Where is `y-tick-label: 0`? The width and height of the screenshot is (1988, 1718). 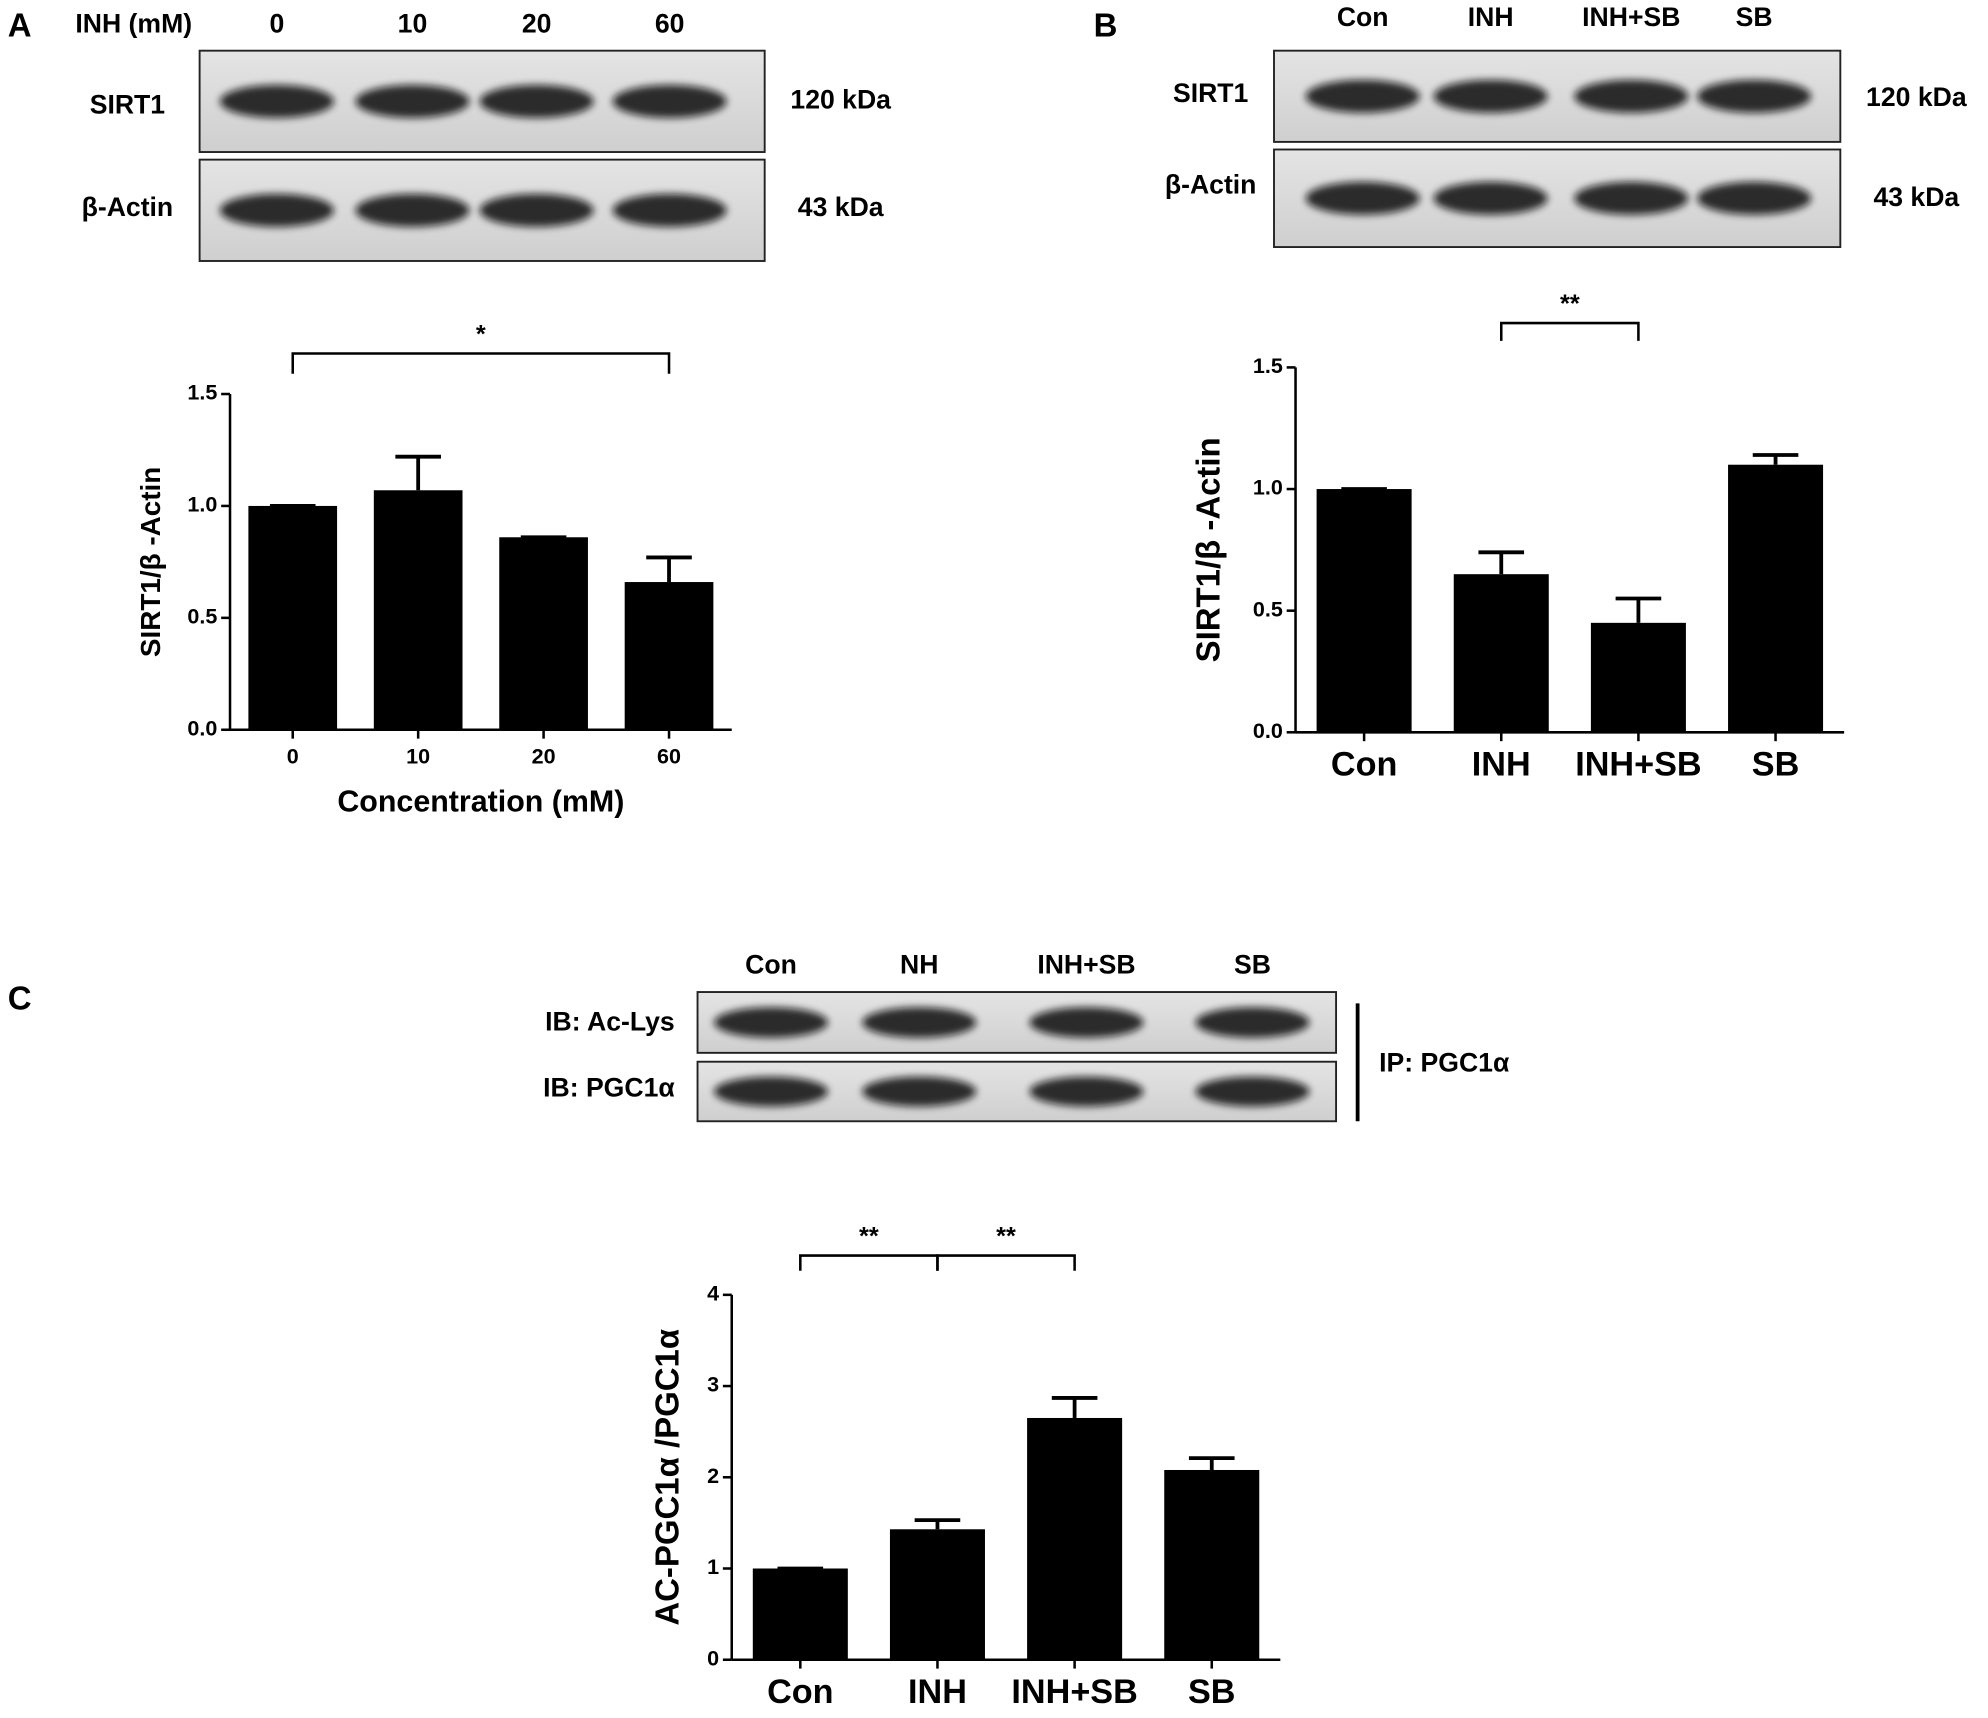
y-tick-label: 0 is located at coordinates (713, 1658).